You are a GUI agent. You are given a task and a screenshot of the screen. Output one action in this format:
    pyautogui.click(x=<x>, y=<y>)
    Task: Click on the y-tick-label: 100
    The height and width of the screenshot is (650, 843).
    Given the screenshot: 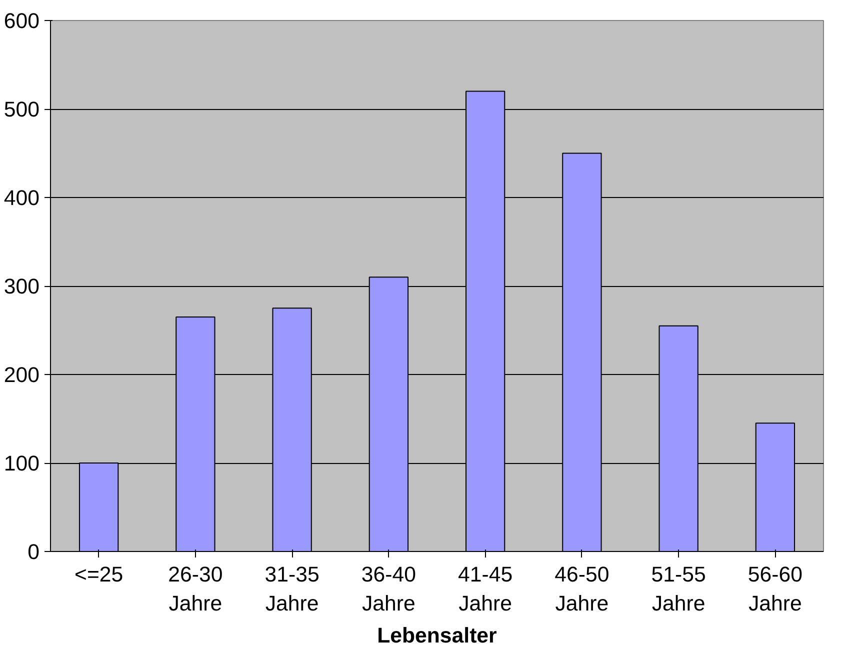 What is the action you would take?
    pyautogui.click(x=22, y=464)
    